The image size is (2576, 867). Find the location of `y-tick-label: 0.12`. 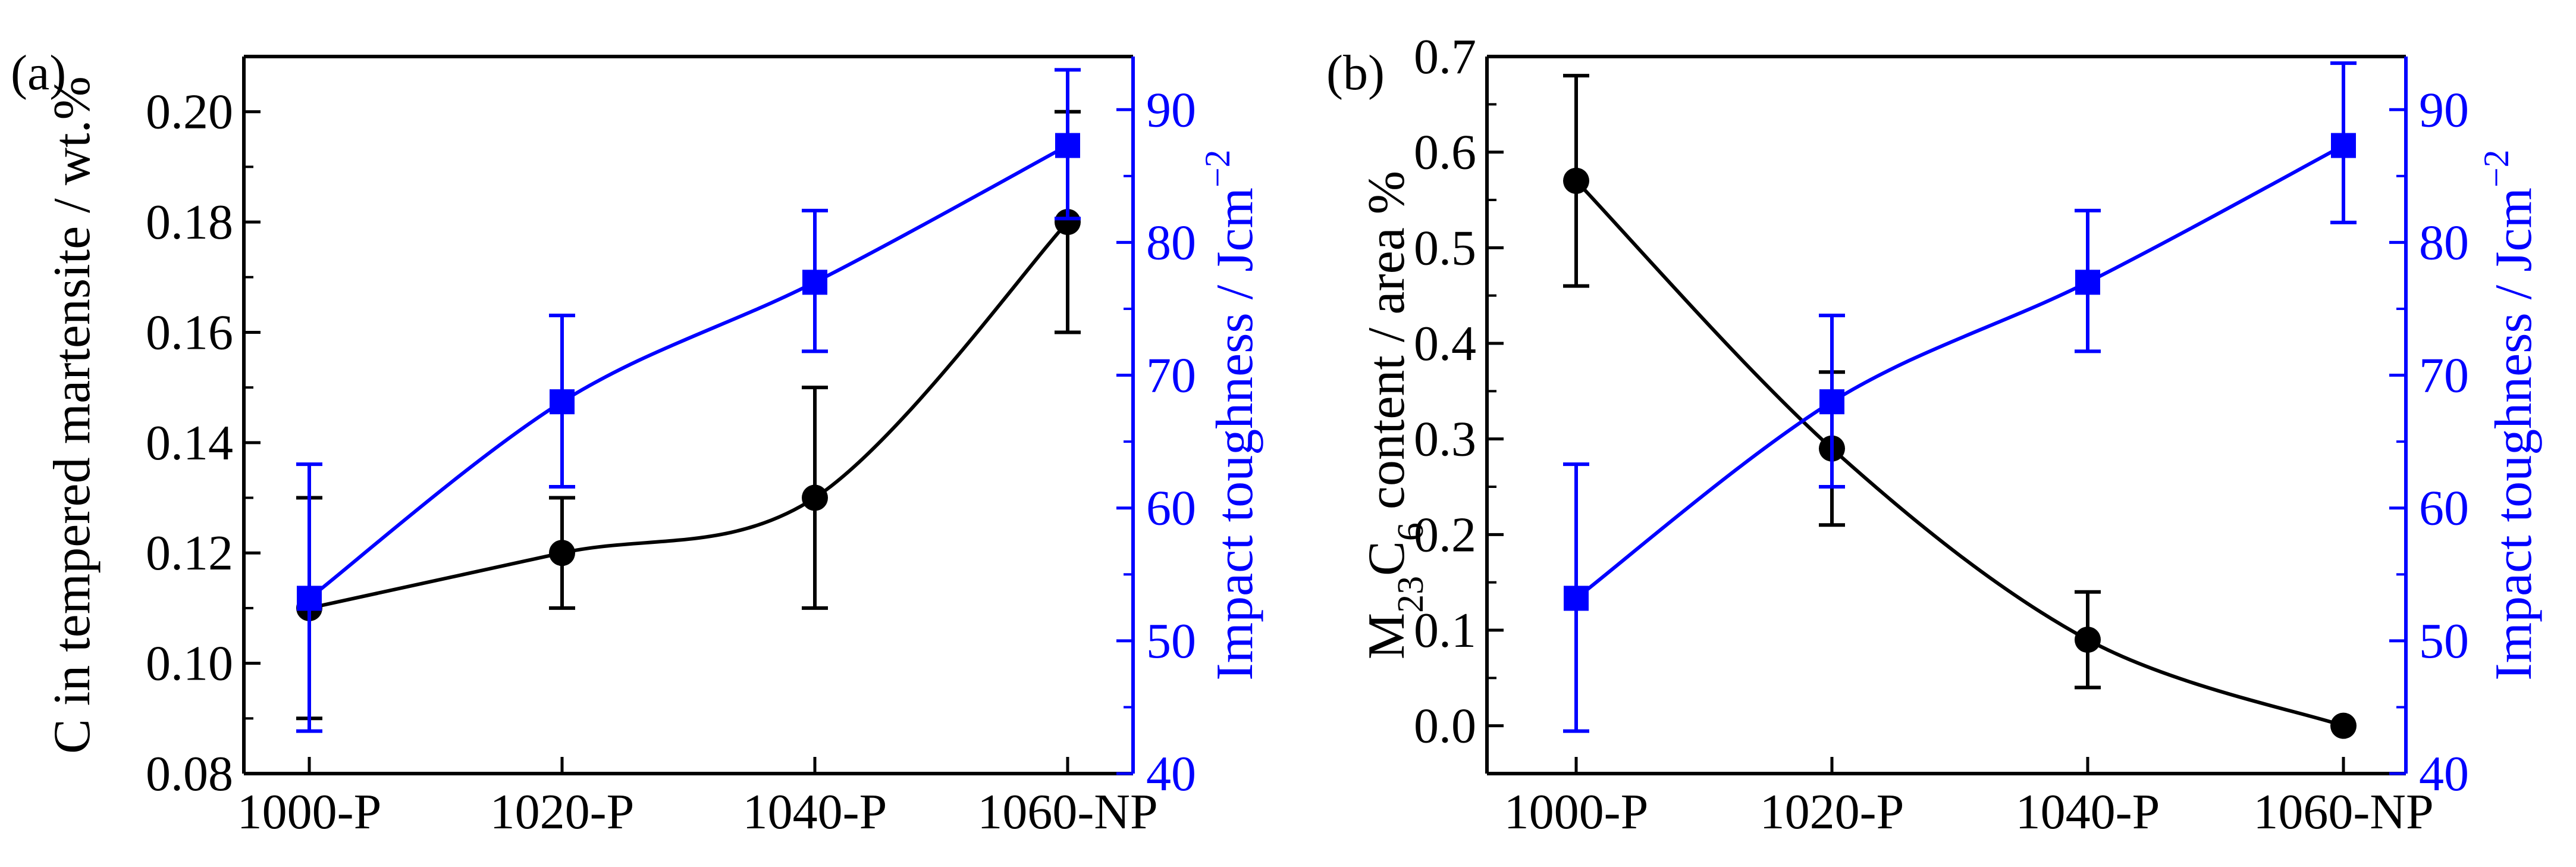

y-tick-label: 0.12 is located at coordinates (189, 553).